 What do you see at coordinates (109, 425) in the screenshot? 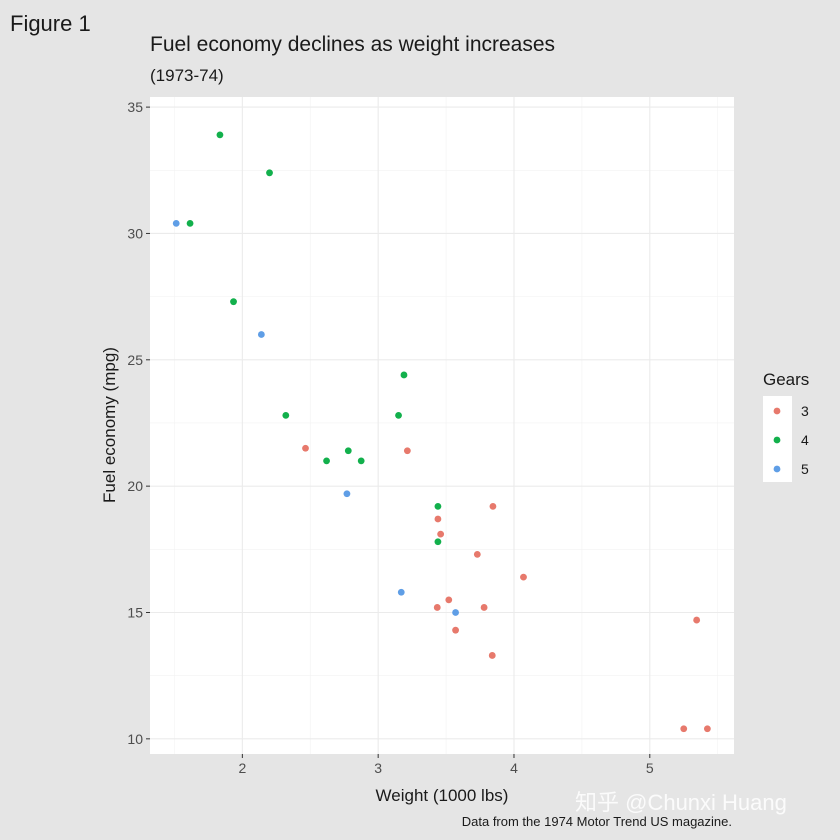
I see `y-axis-title: Fuel economy (mpg)` at bounding box center [109, 425].